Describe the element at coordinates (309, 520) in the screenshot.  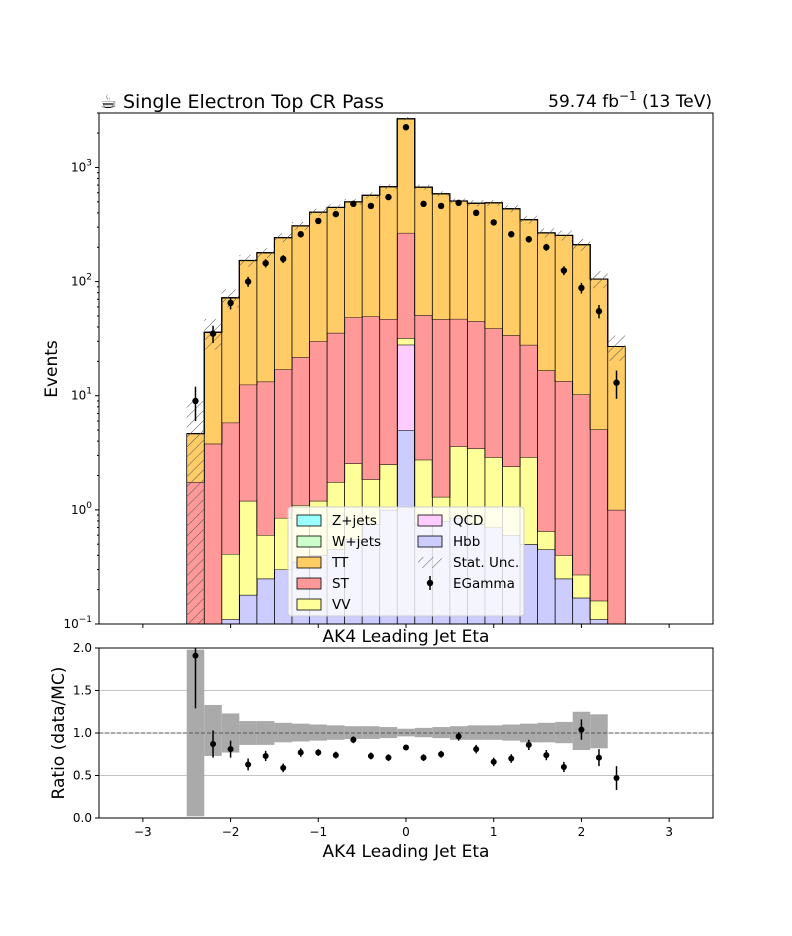
I see `legend-swatch-z-jets` at that location.